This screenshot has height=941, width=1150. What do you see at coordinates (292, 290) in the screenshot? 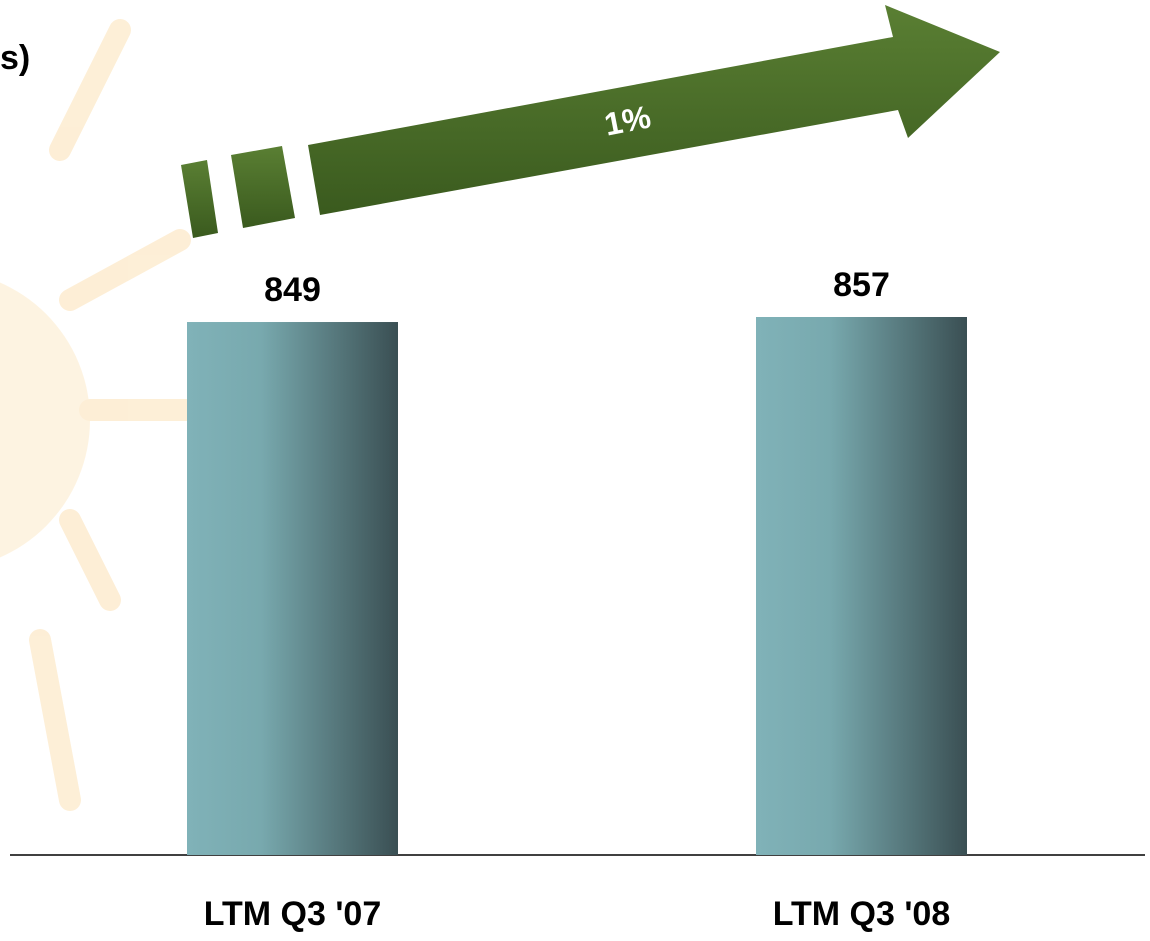
I see `value-label: 849` at bounding box center [292, 290].